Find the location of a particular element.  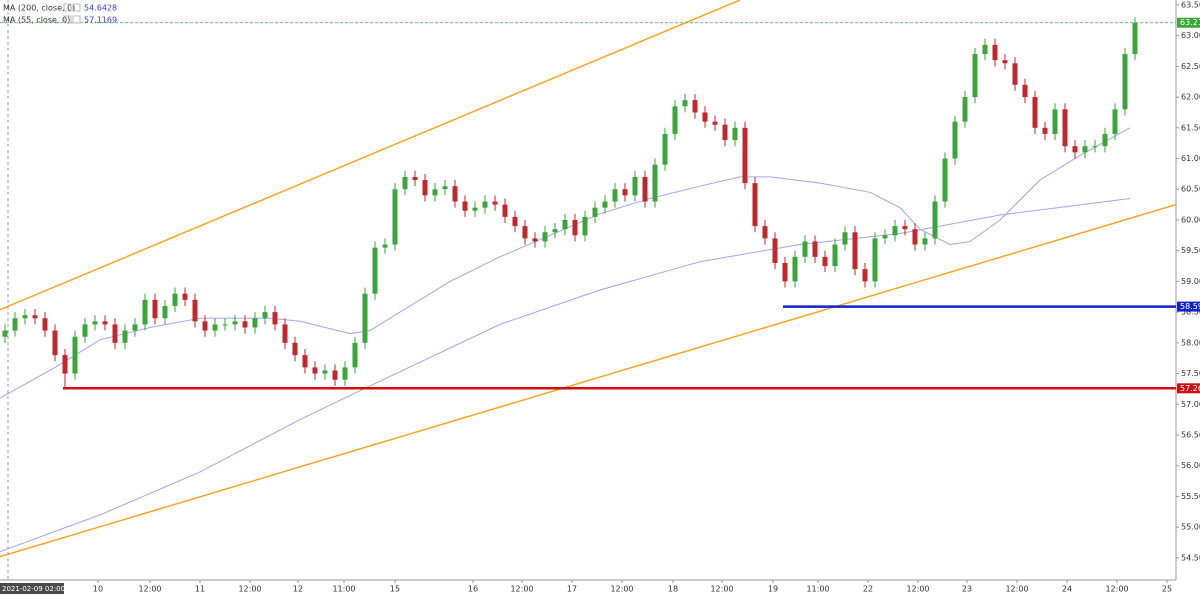

x-tick-label: 23 is located at coordinates (967, 589).